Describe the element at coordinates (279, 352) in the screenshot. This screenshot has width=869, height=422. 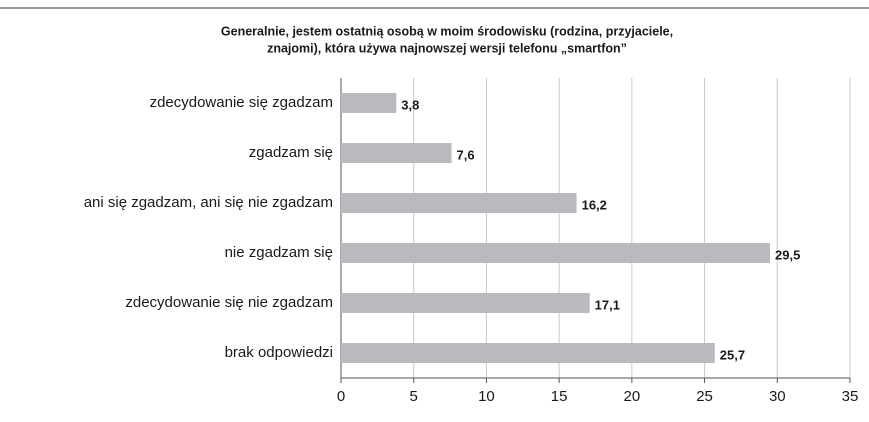
I see `y-tick-label: brak odpowiedzi` at that location.